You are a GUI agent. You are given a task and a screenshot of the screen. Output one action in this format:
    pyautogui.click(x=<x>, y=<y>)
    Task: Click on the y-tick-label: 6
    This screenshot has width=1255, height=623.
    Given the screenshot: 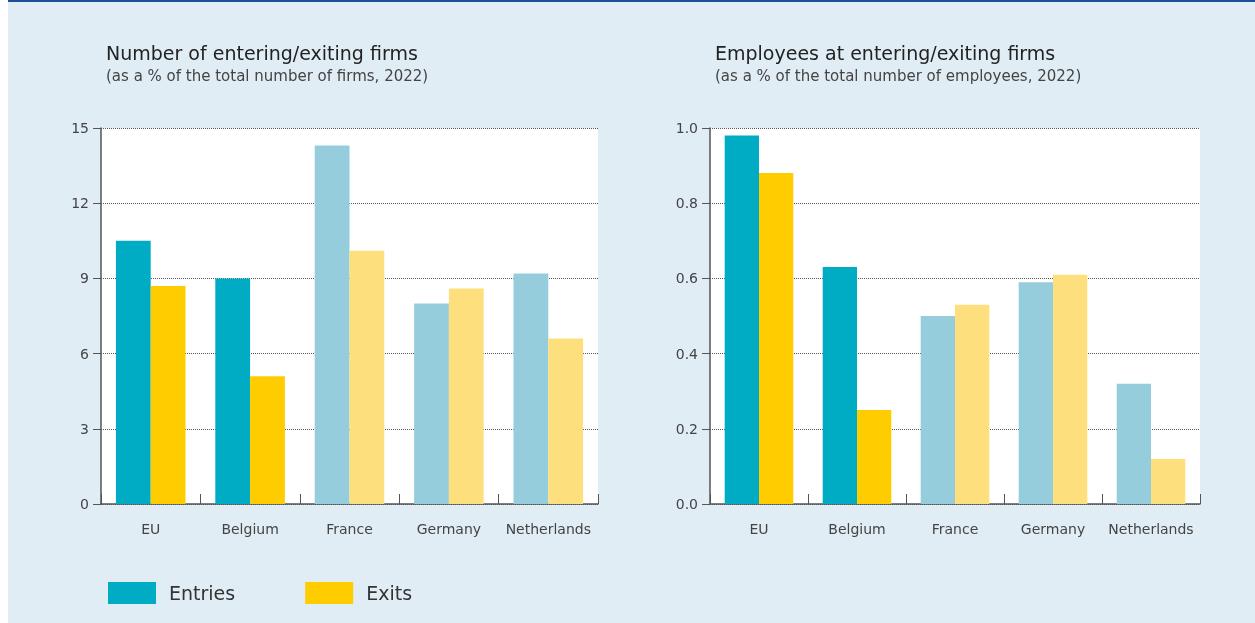 What is the action you would take?
    pyautogui.click(x=85, y=353)
    